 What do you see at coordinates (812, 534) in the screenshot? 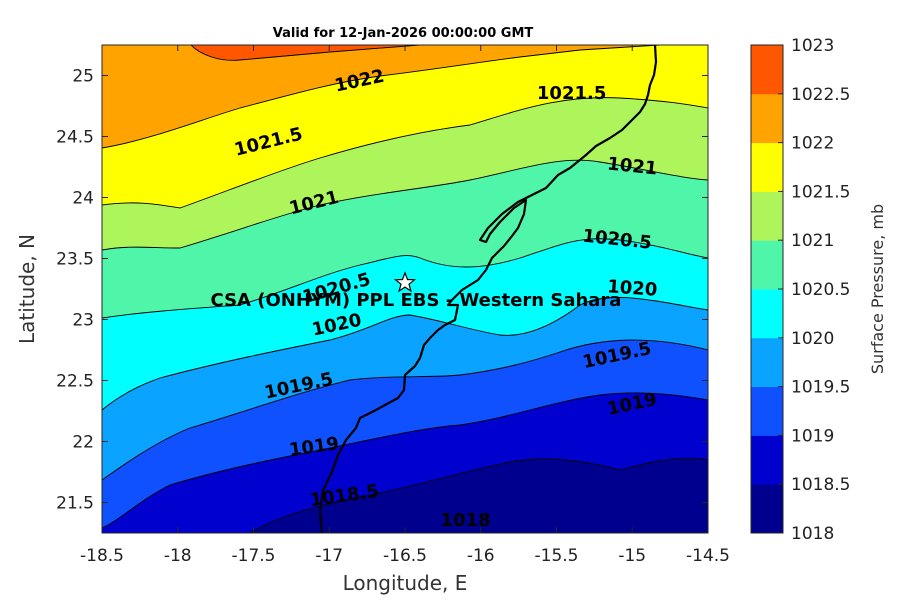
I see `colorbar-tick-label: 1018` at bounding box center [812, 534].